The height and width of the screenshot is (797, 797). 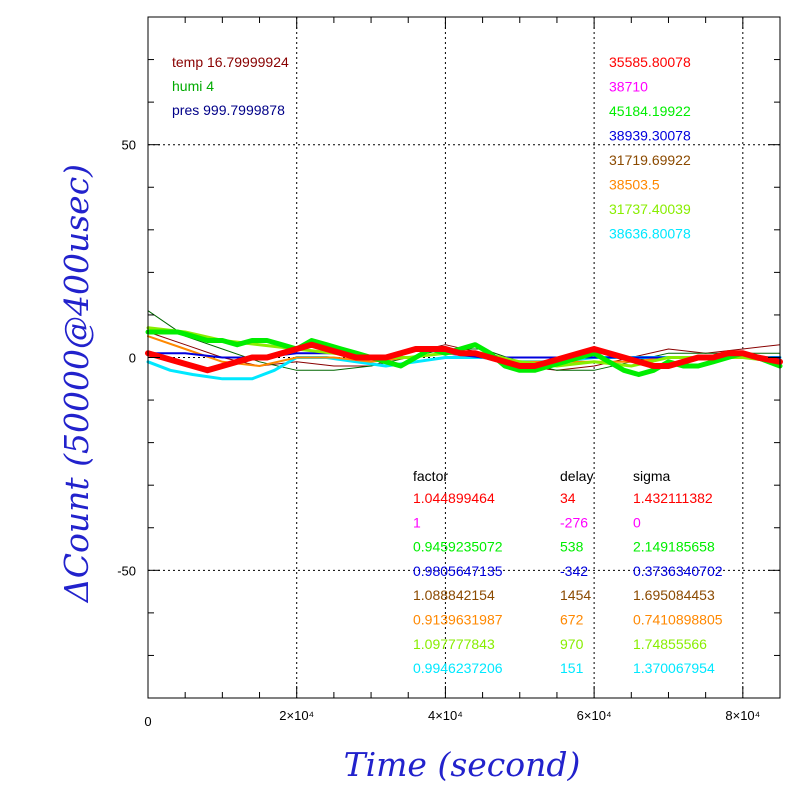 What do you see at coordinates (572, 620) in the screenshot?
I see `delay-value-label: 672` at bounding box center [572, 620].